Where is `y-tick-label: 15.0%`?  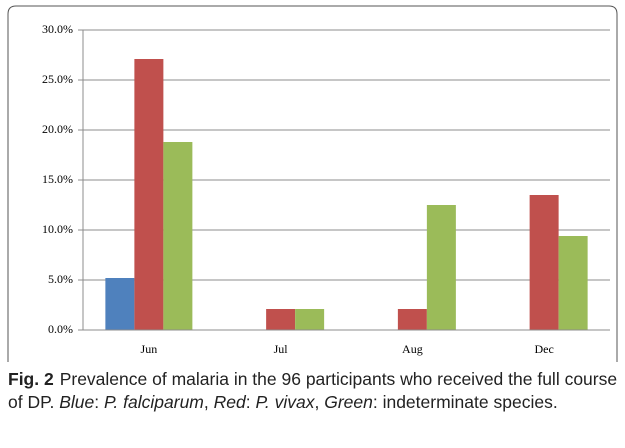 y-tick-label: 15.0% is located at coordinates (57, 179).